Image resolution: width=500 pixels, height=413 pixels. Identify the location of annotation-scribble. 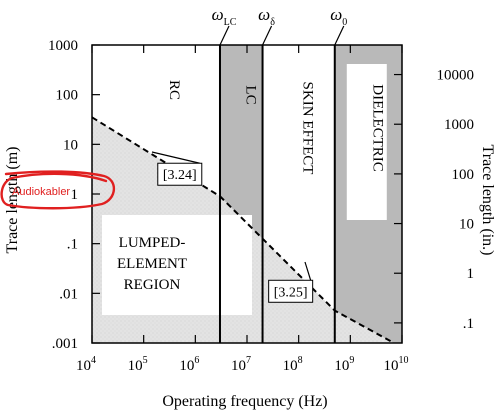
(58, 190).